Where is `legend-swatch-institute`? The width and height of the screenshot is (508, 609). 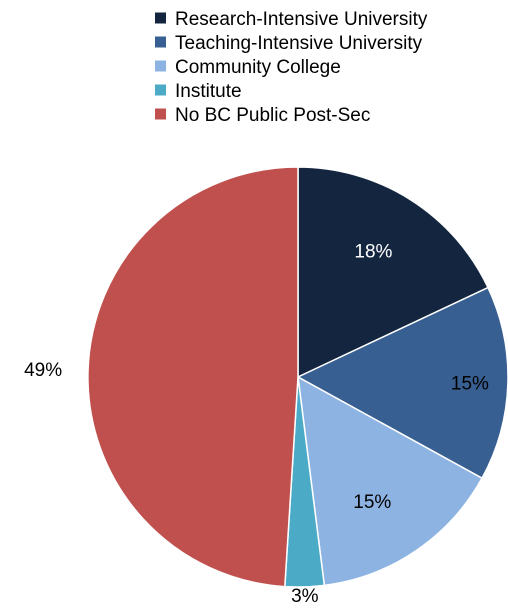 legend-swatch-institute is located at coordinates (160, 90).